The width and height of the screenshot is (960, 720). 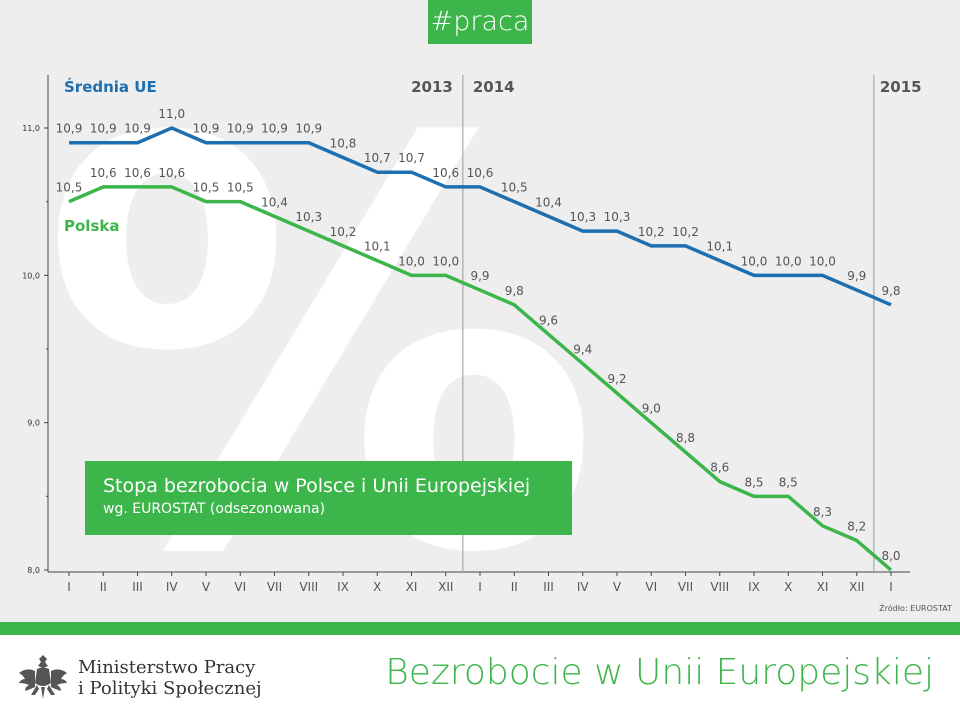 What do you see at coordinates (170, 688) in the screenshot?
I see `ministry-line-2: i Polityki Społecznej` at bounding box center [170, 688].